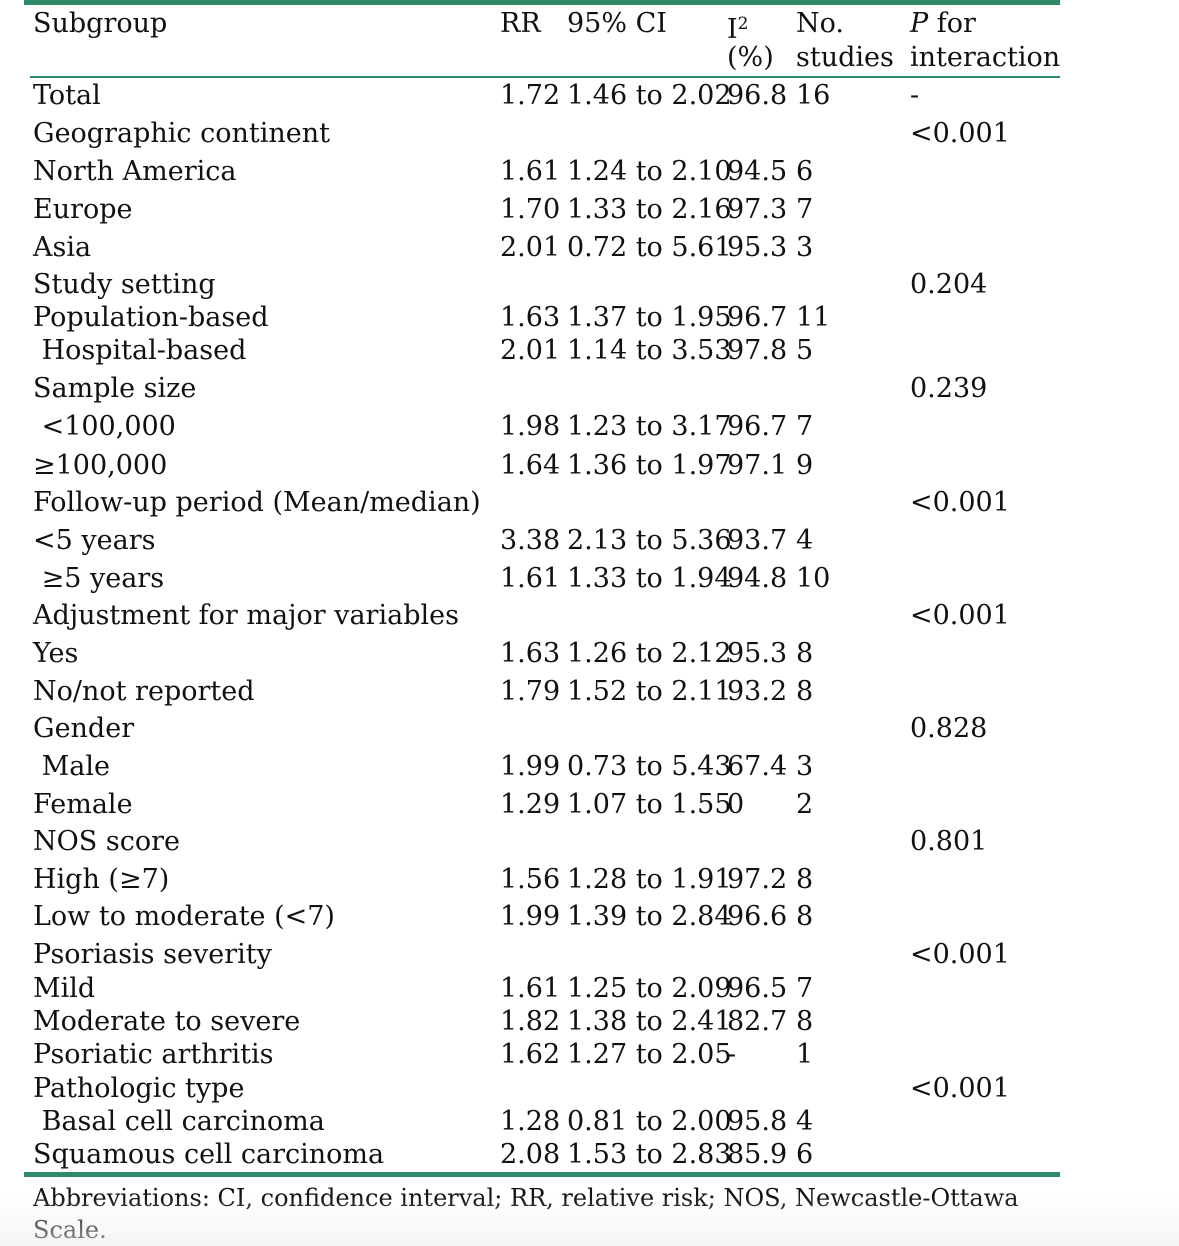 The image size is (1179, 1246). Describe the element at coordinates (805, 350) in the screenshot. I see `row-studies: 5` at that location.